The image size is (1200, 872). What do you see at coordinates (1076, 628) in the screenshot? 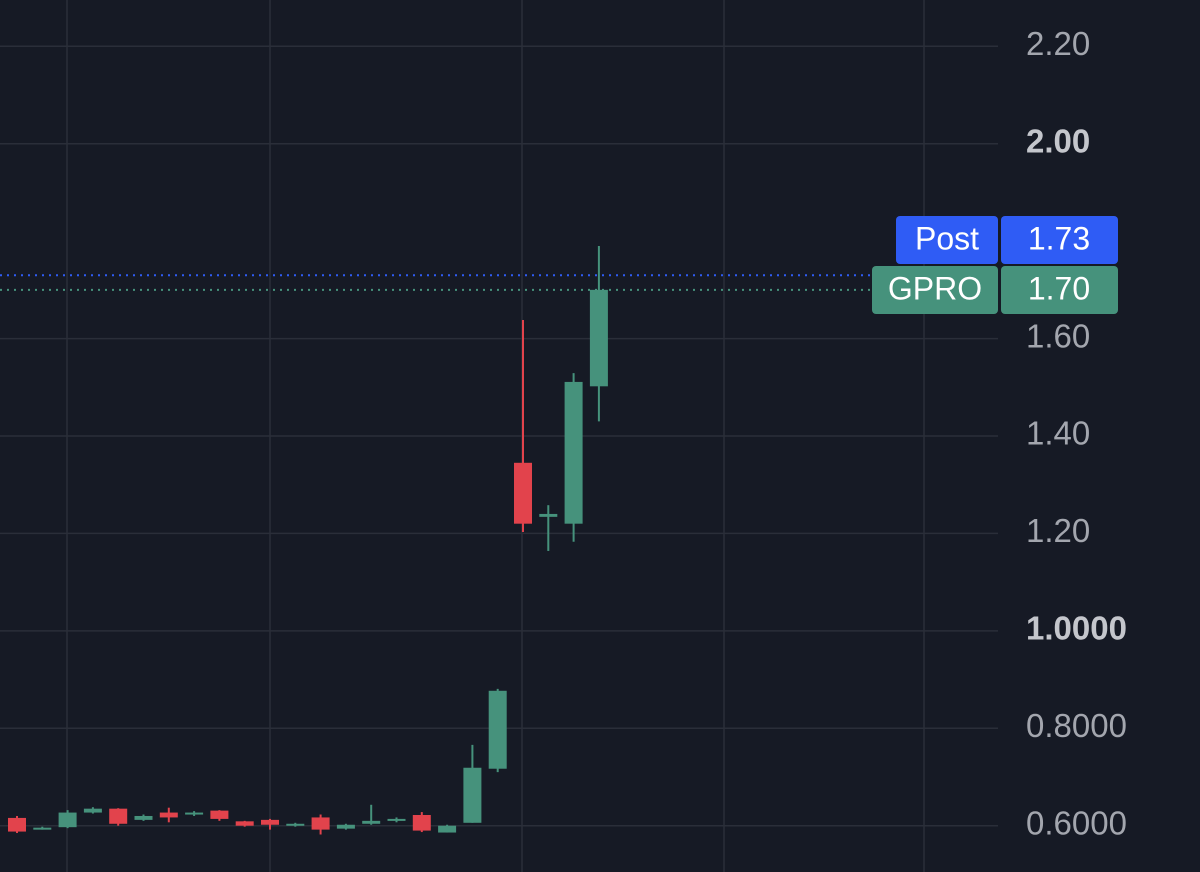
I see `y-tick-label: 1.0000` at bounding box center [1076, 628].